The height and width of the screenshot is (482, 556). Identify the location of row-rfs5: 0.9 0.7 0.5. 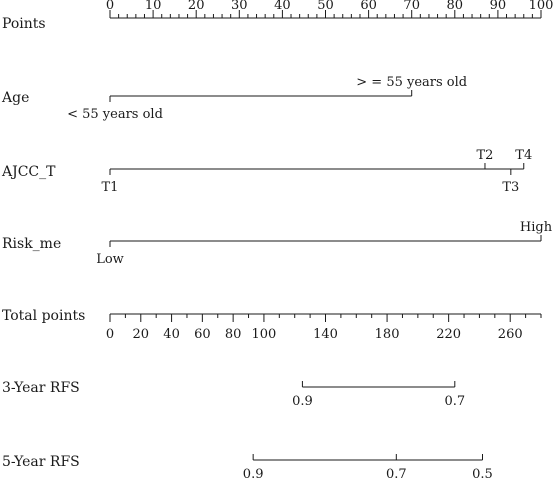
(368, 468).